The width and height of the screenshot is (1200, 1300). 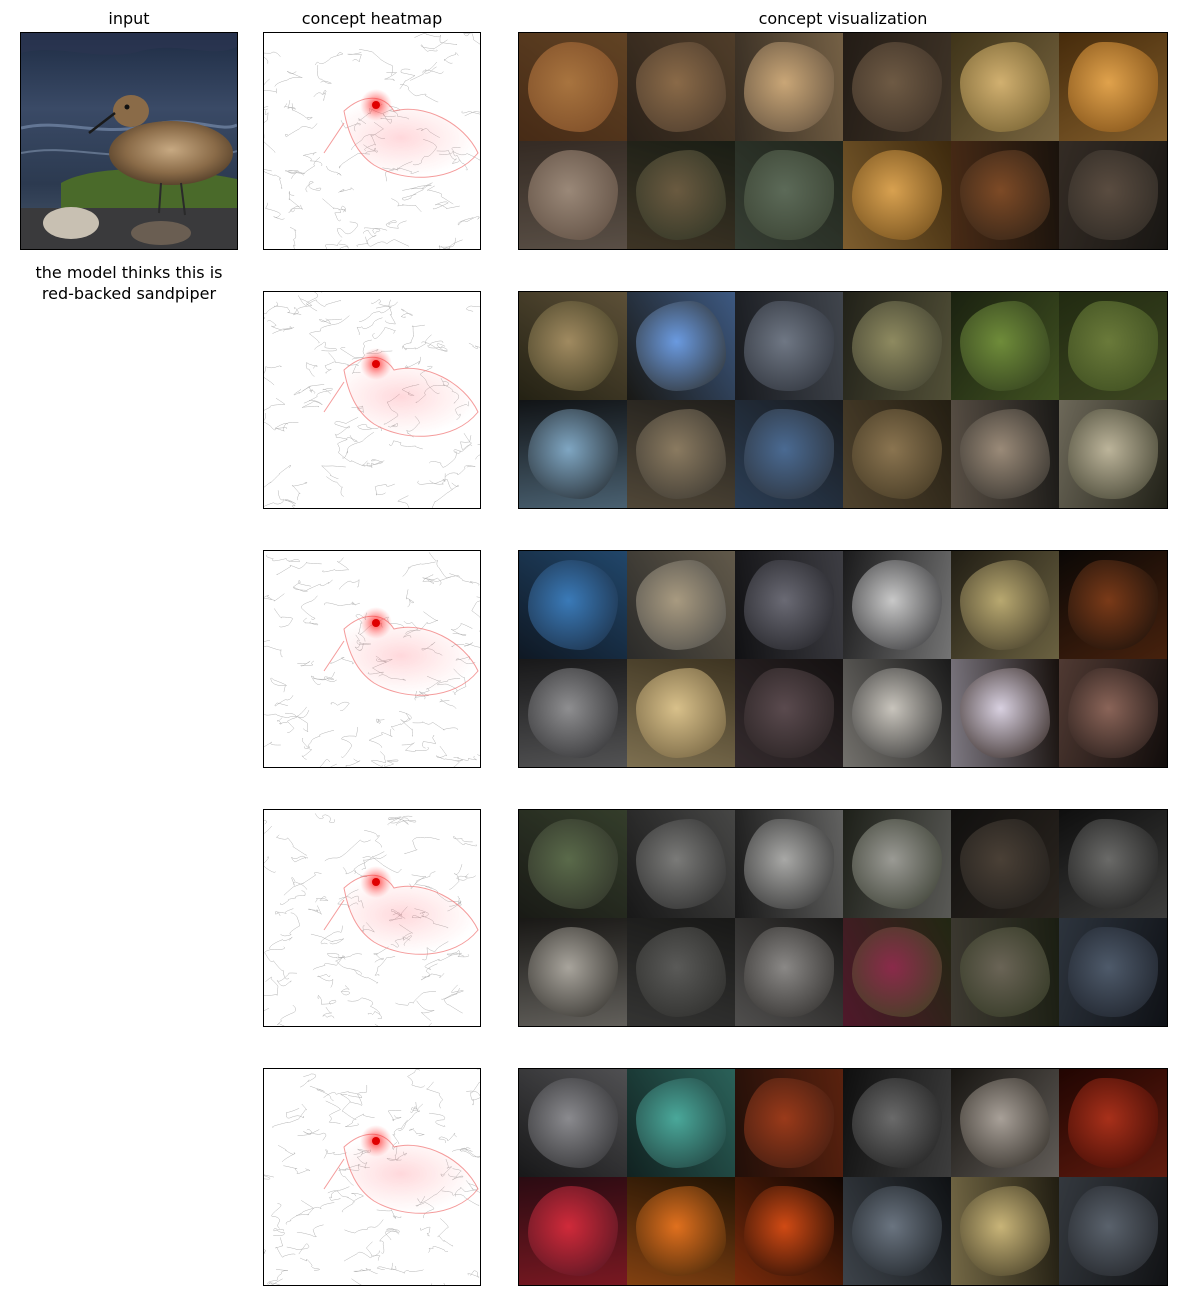 I want to click on prediction-label: red-backed sandpiper, so click(x=129, y=293).